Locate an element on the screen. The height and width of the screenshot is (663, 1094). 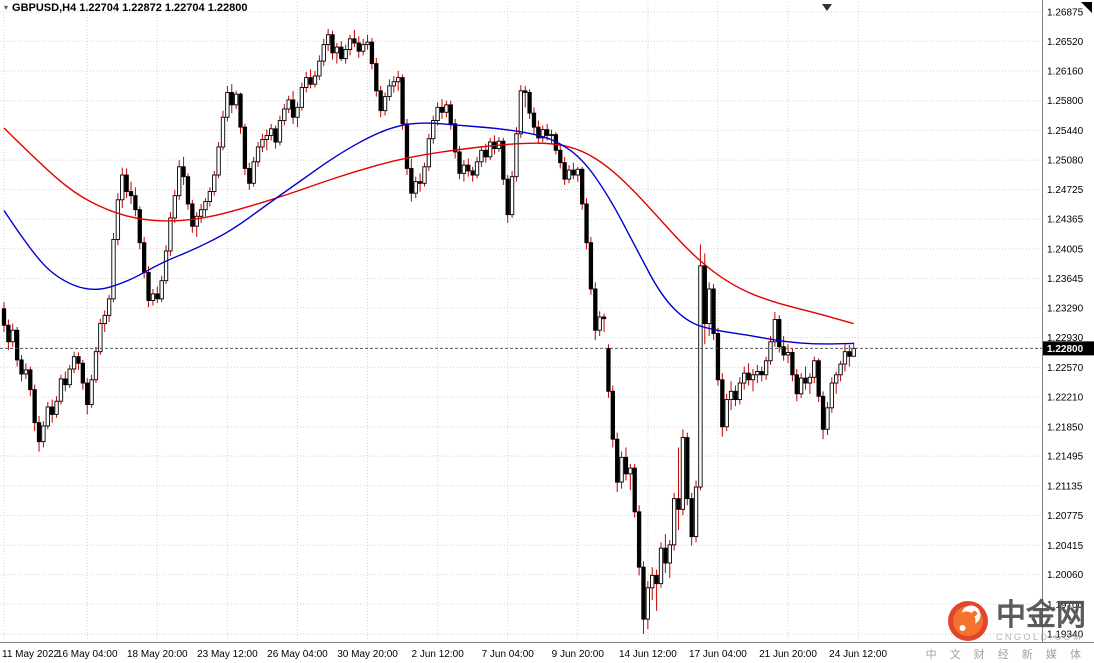
cngold-watermark: 中金网 CNGOLD.COM 中 文 财 经 新 媒 体 is located at coordinates (1006, 630).